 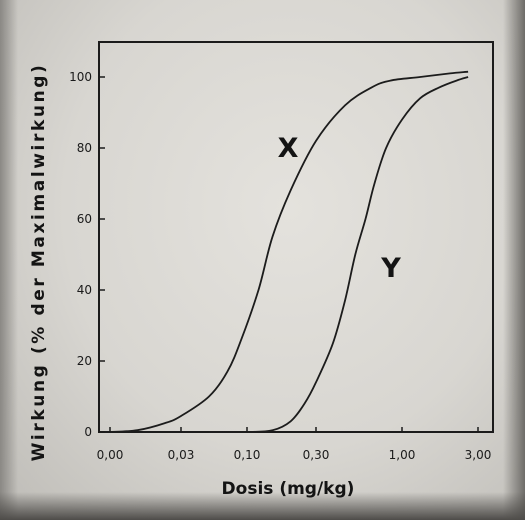 What do you see at coordinates (181, 455) in the screenshot?
I see `x-tick-label: 0,03` at bounding box center [181, 455].